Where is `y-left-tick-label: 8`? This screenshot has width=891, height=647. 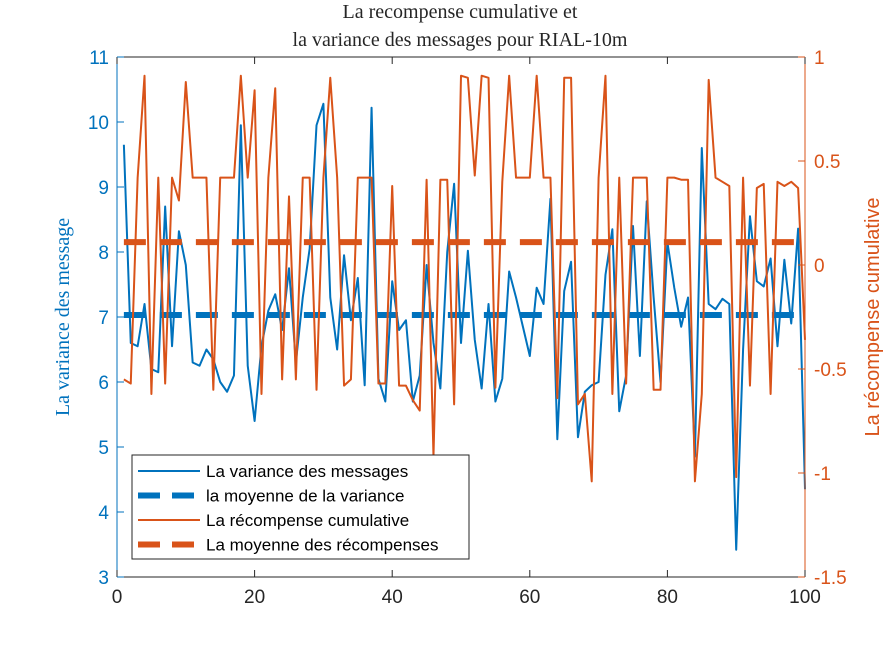
y-left-tick-label: 8 is located at coordinates (103, 253).